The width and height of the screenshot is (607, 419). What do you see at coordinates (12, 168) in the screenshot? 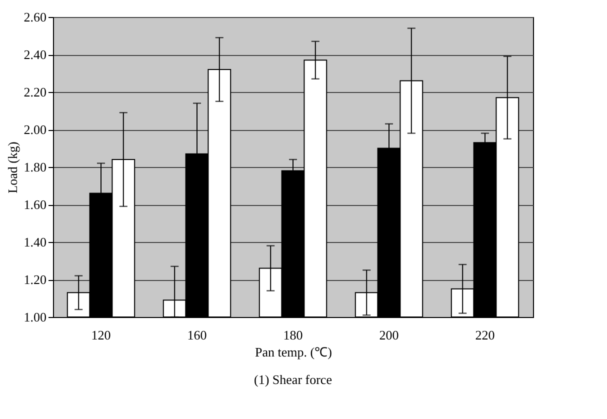
I see `y-axis-title: Load (kg)` at bounding box center [12, 168].